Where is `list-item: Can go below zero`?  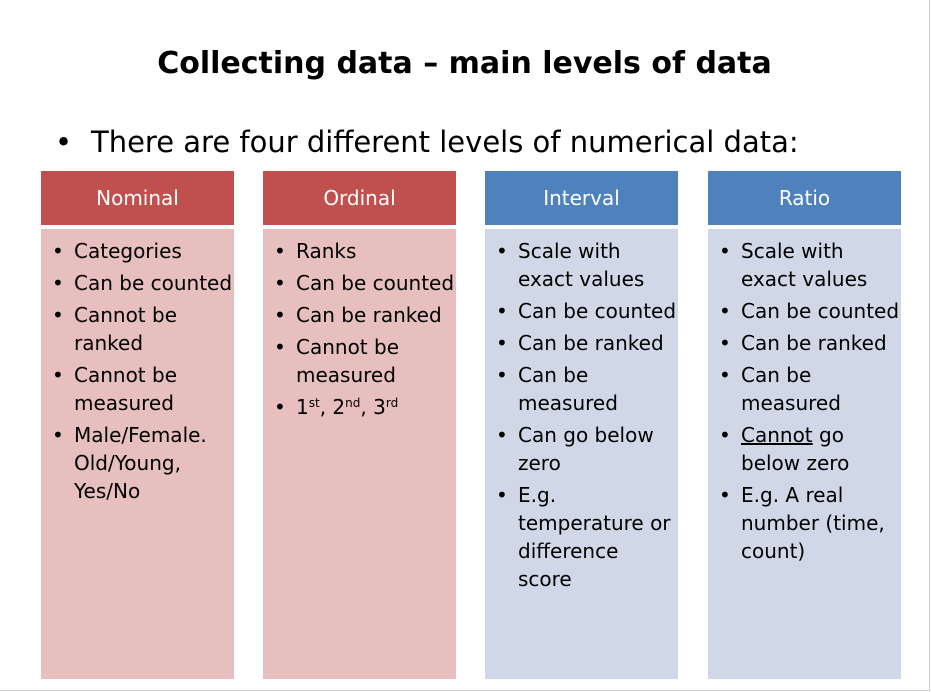 list-item: Can go below zero is located at coordinates (585, 449).